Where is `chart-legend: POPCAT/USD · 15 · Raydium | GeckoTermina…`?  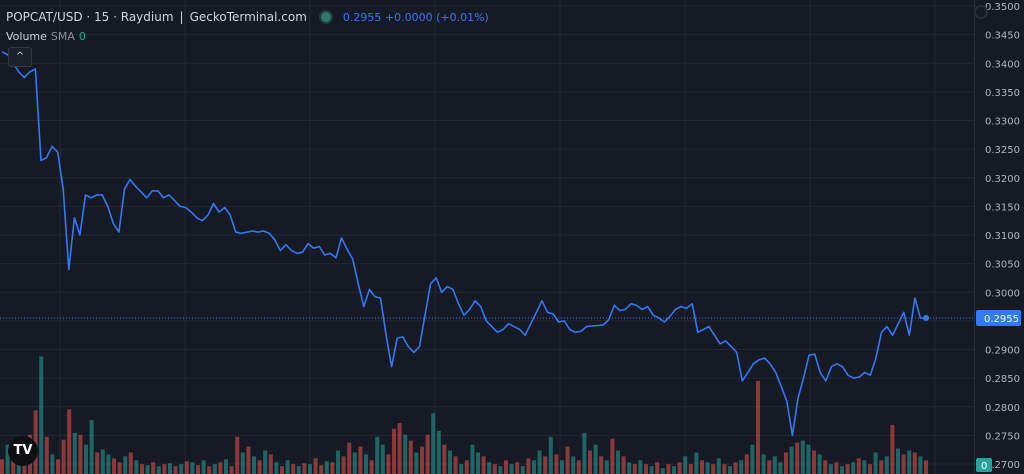
chart-legend: POPCAT/USD · 15 · Raydium | GeckoTermina… is located at coordinates (247, 17).